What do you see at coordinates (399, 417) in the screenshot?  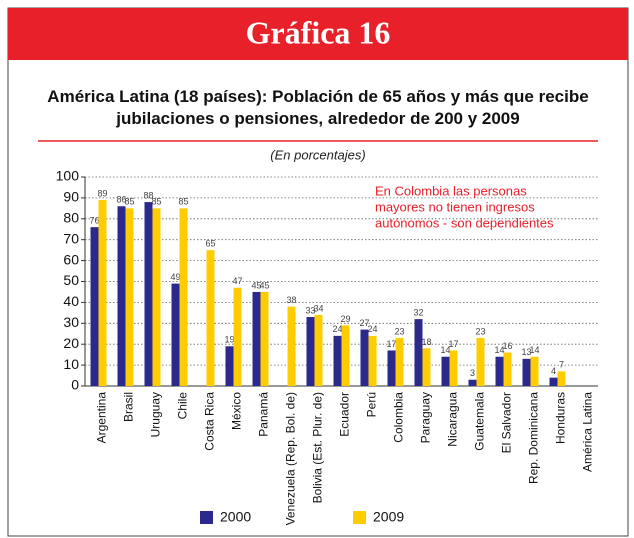 I see `x-tick-label: Colombia` at bounding box center [399, 417].